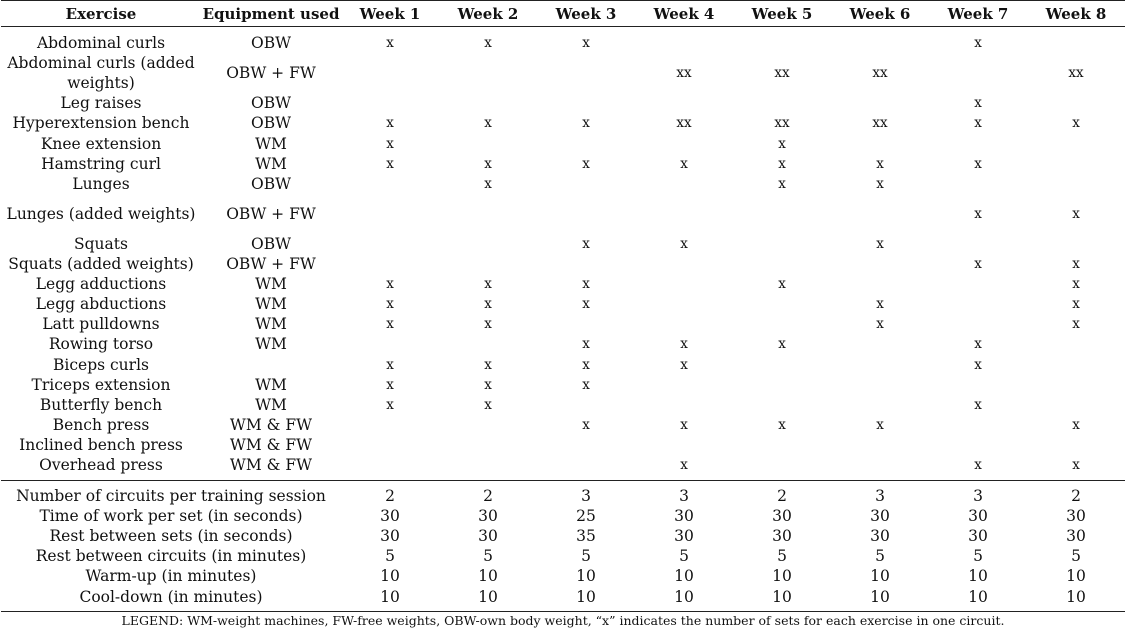 The image size is (1126, 635). What do you see at coordinates (101, 143) in the screenshot?
I see `exercise-name: Knee extension` at bounding box center [101, 143].